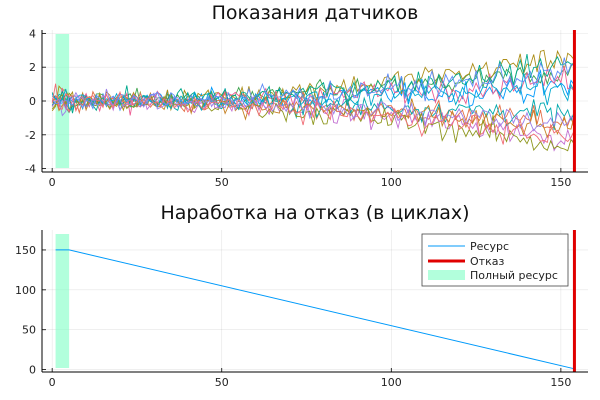 The height and width of the screenshot is (400, 600). I want to click on span-band, so click(62, 301).